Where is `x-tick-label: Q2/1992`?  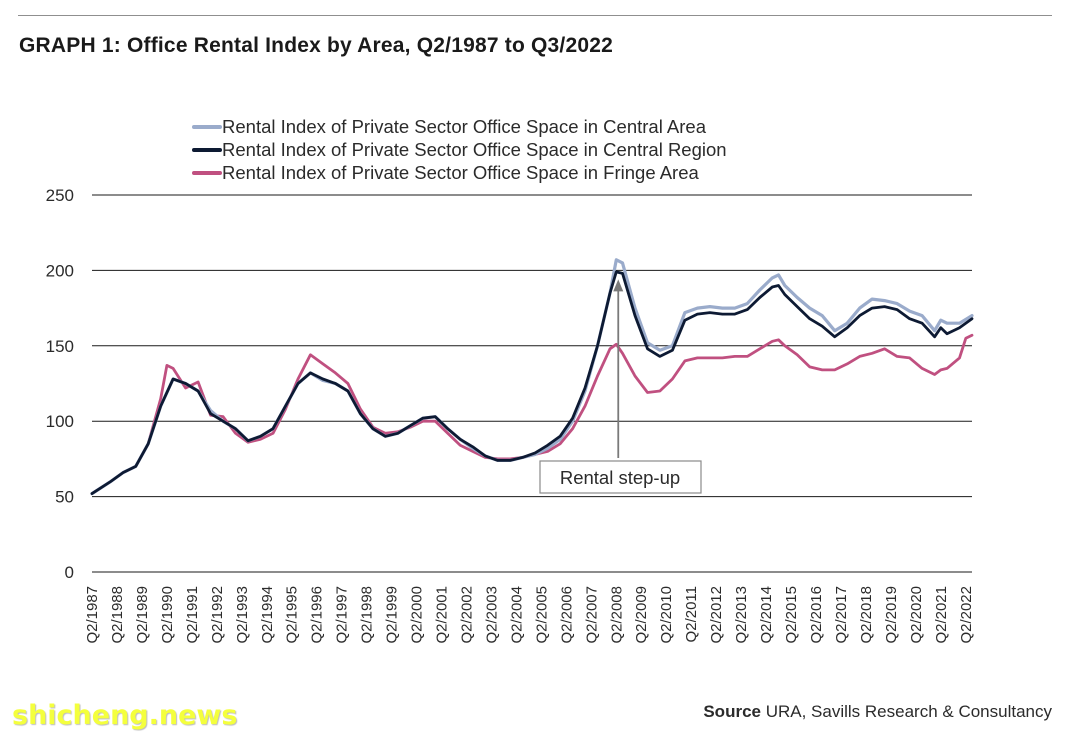 x-tick-label: Q2/1992 is located at coordinates (217, 615).